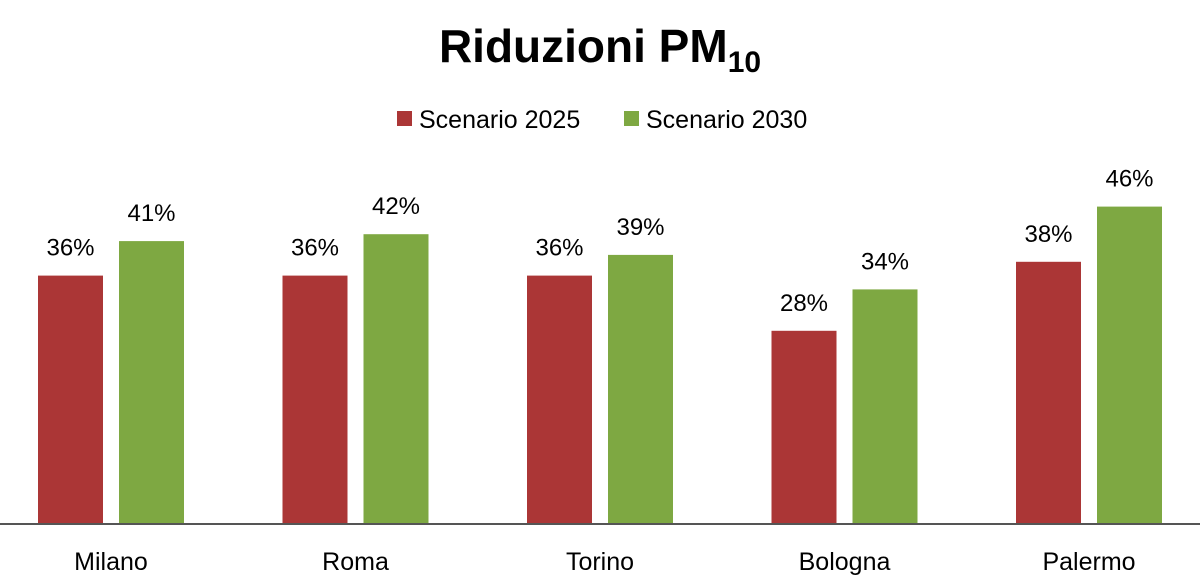 The image size is (1200, 582). I want to click on data-label-palermo-series-2: 46%, so click(1129, 179).